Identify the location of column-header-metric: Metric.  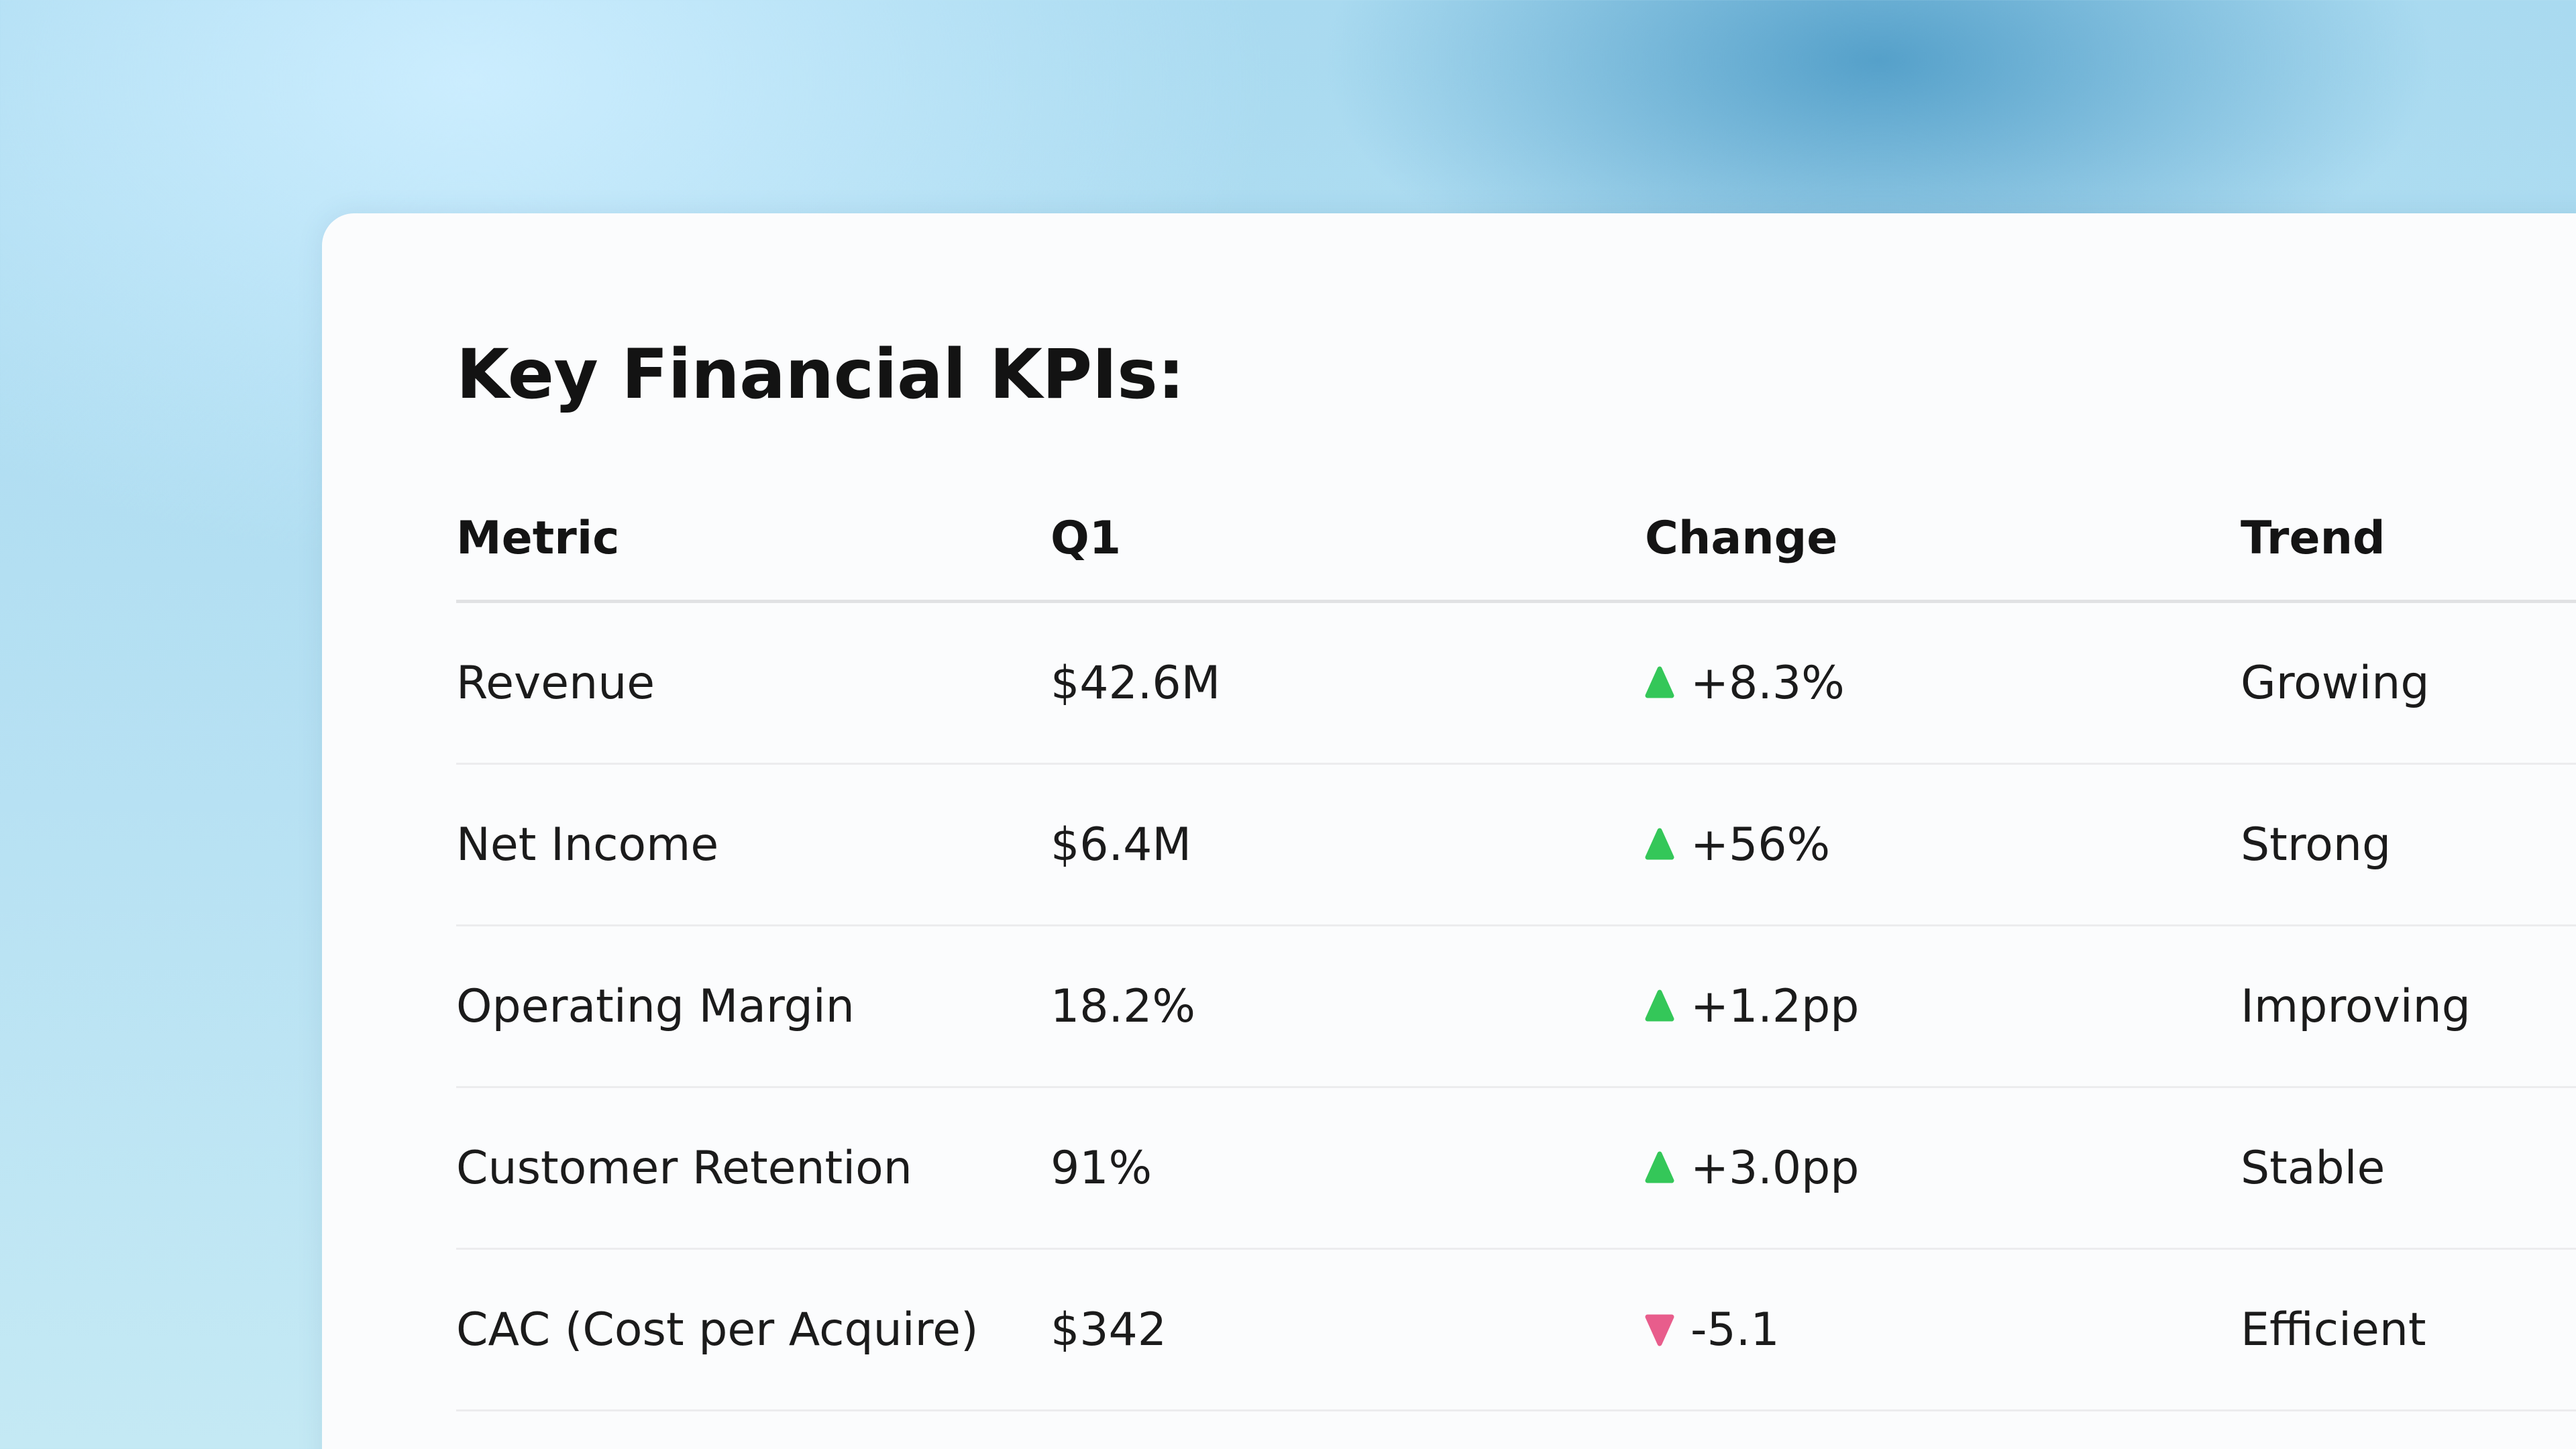
(538, 538).